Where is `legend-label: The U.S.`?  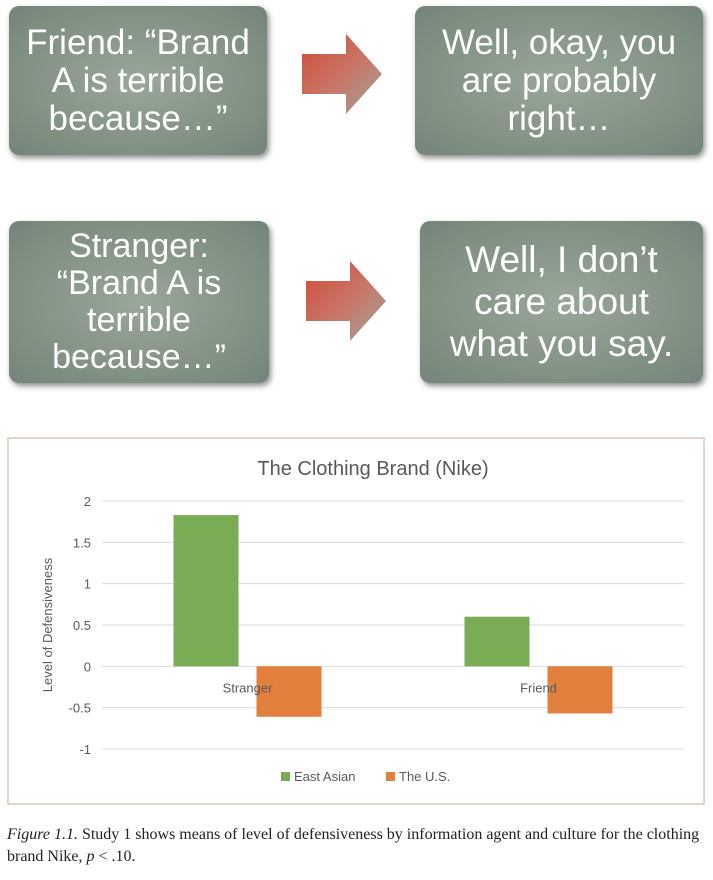 legend-label: The U.S. is located at coordinates (424, 776).